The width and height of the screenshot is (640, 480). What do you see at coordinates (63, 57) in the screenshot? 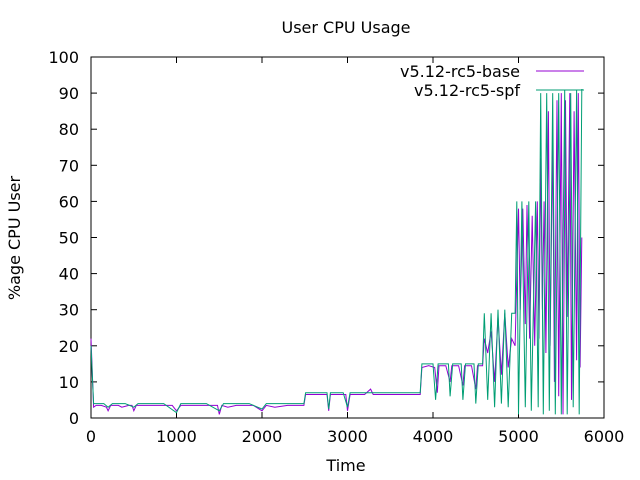
I see `y-tick-label: 100` at bounding box center [63, 57].